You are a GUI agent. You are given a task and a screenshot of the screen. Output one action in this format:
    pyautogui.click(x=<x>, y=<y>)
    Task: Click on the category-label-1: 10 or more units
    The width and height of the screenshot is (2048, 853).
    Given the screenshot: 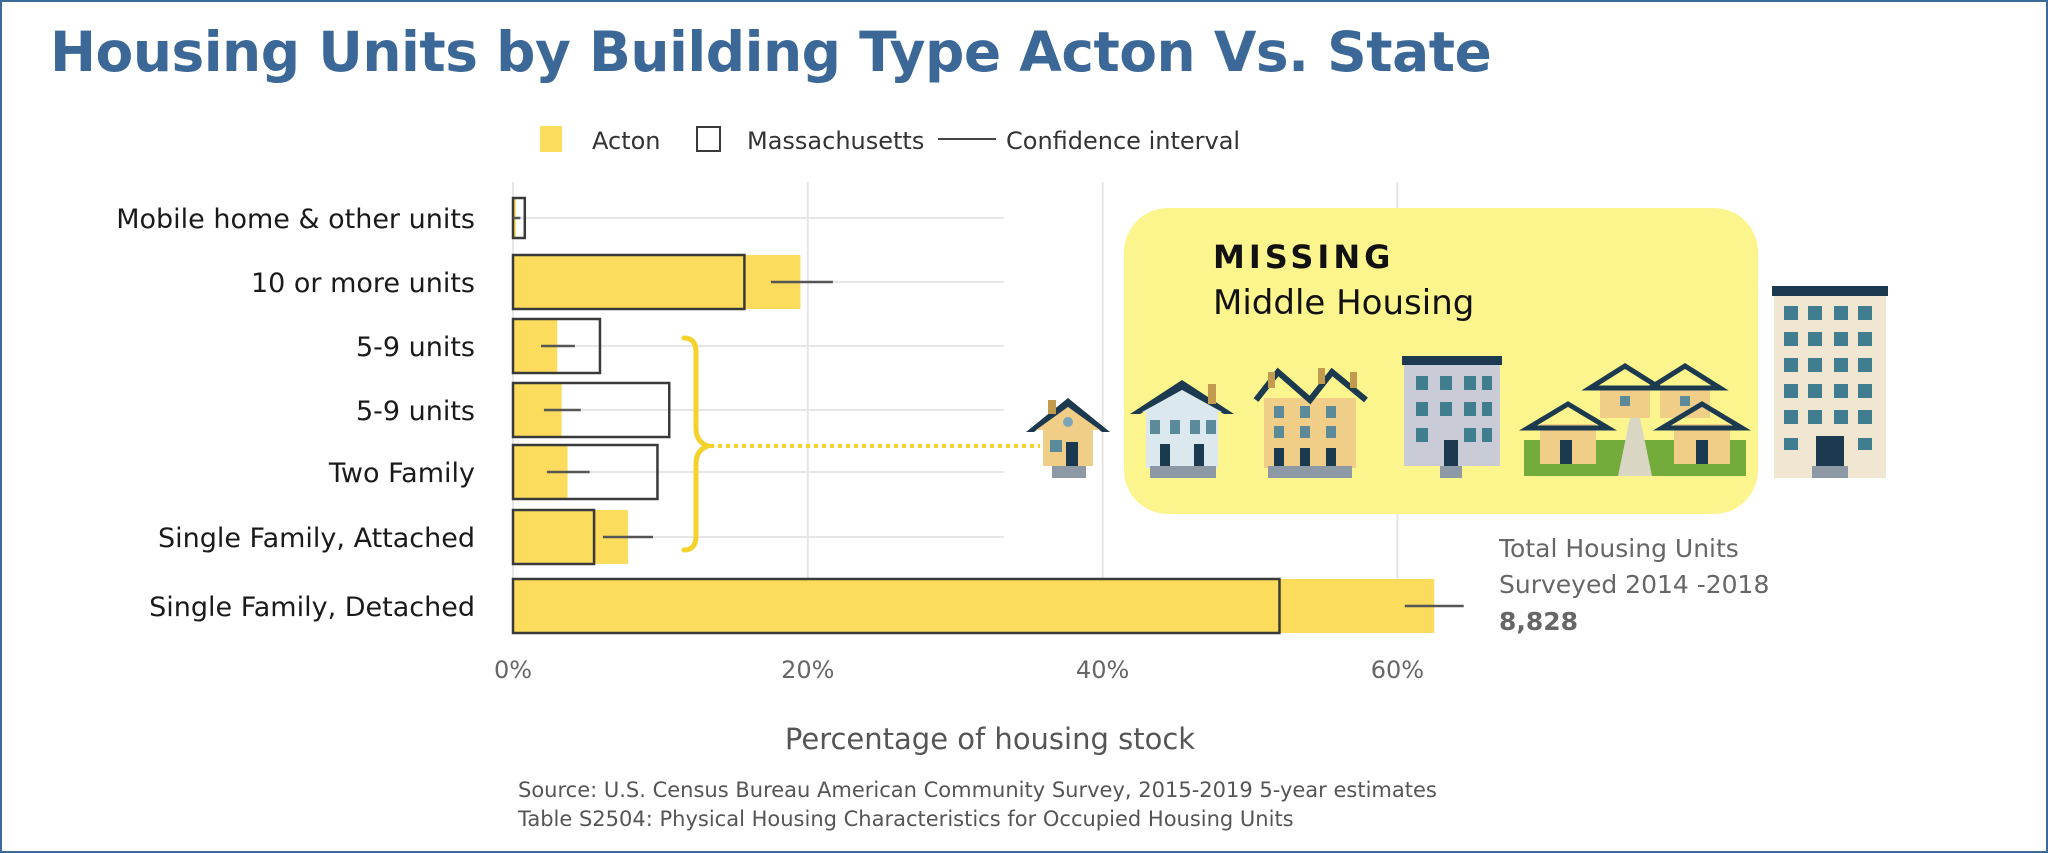 What is the action you would take?
    pyautogui.click(x=363, y=283)
    